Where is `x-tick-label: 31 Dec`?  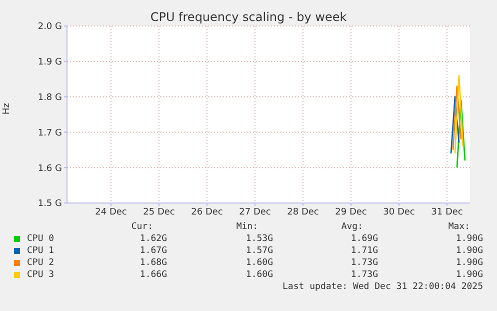
x-tick-label: 31 Dec is located at coordinates (447, 212).